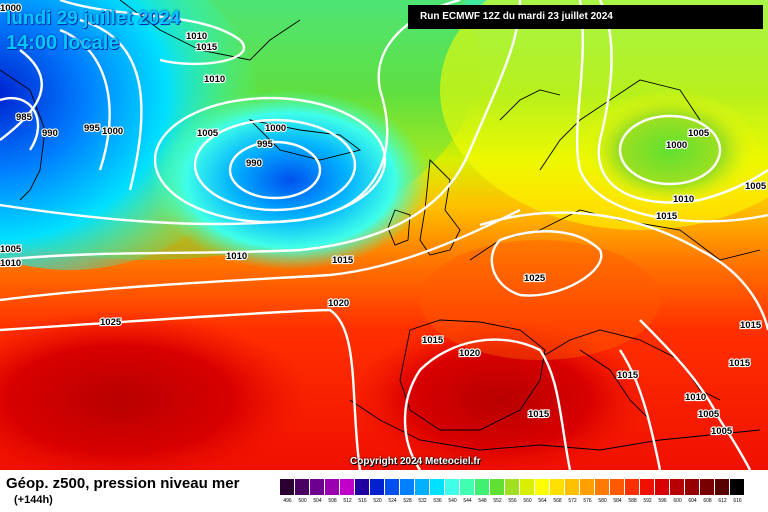 The height and width of the screenshot is (512, 768). I want to click on legend-subtitle: (+144h), so click(33, 500).